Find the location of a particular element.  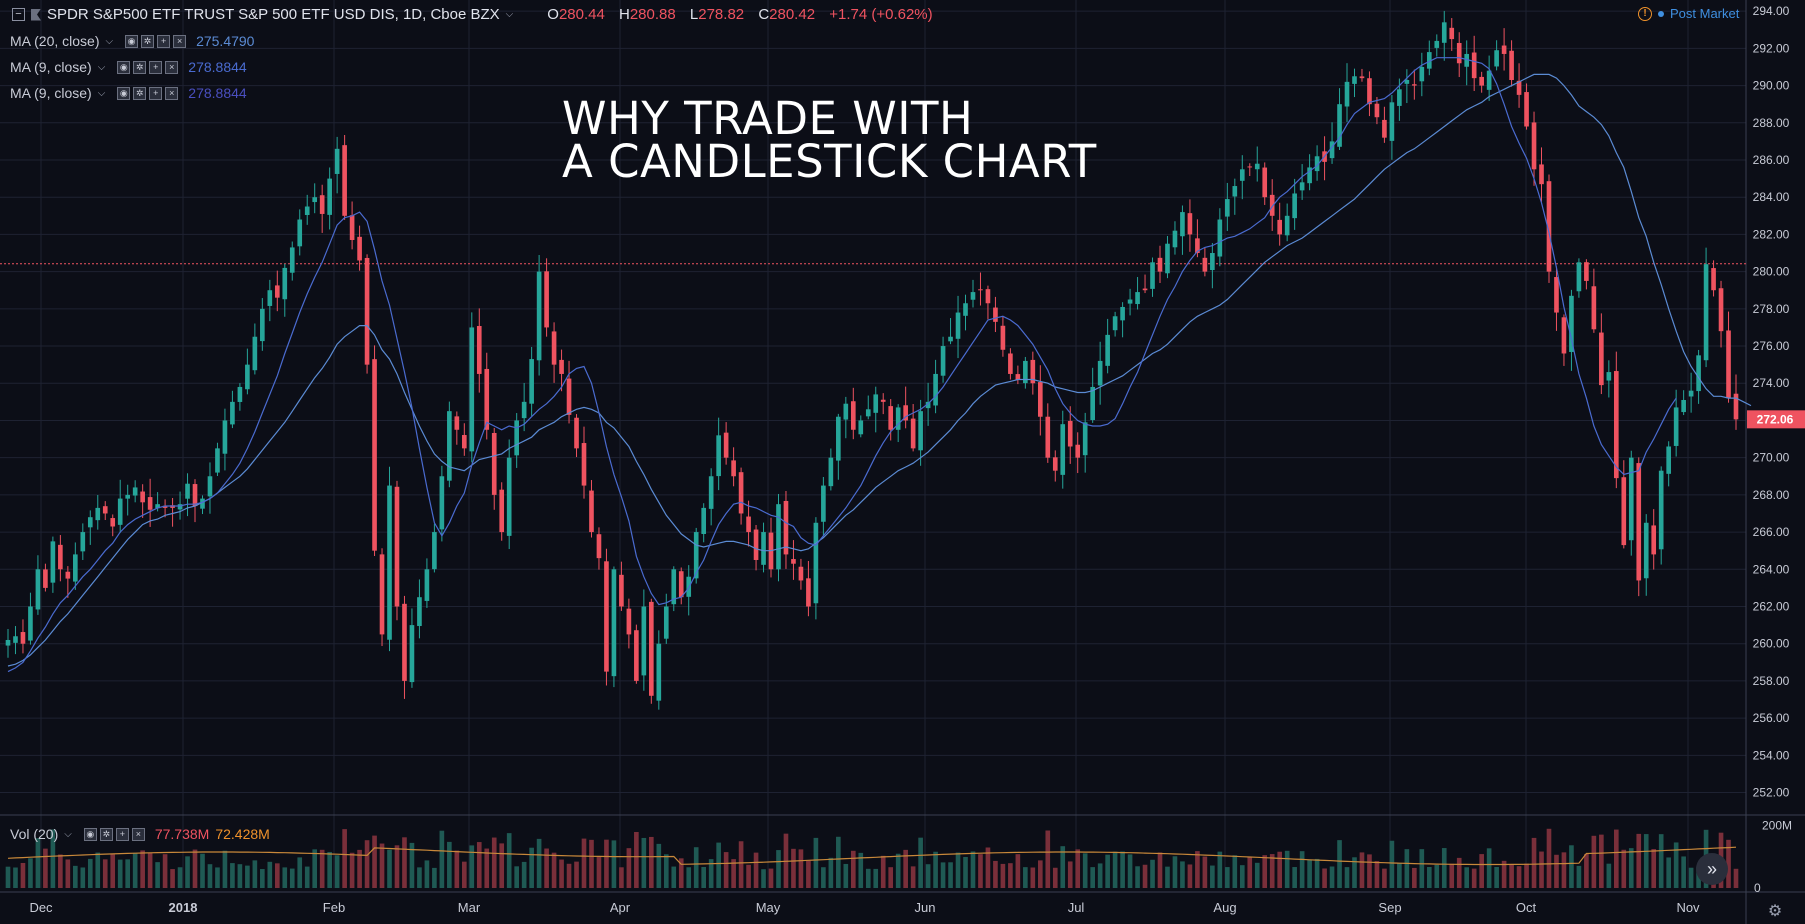

chart-settings-button: ⚙ is located at coordinates (1775, 911).